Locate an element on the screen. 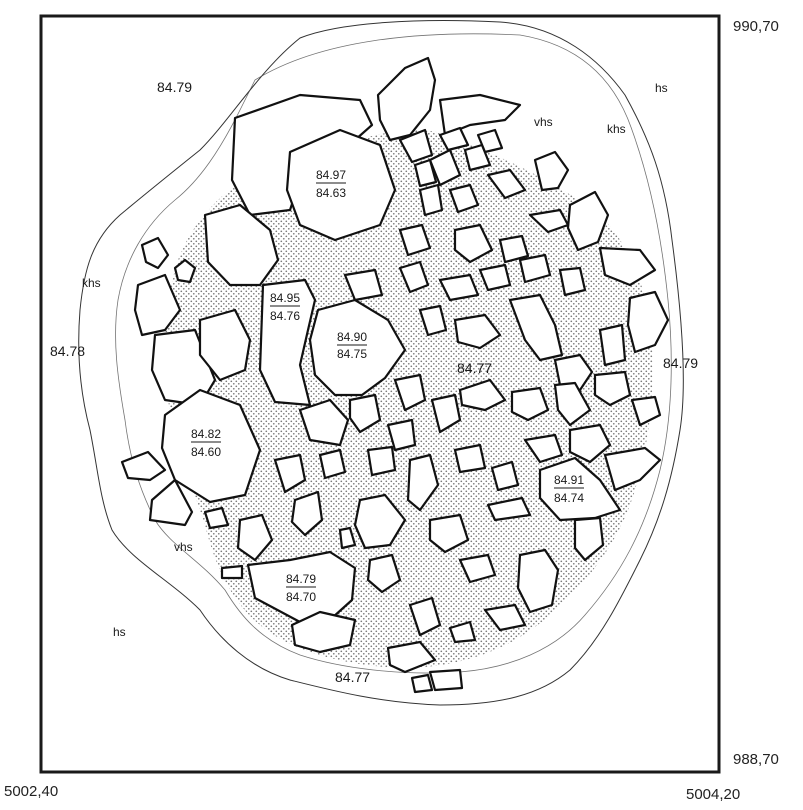 This screenshot has height=810, width=803. elevation-center: 84.77 is located at coordinates (474, 368).